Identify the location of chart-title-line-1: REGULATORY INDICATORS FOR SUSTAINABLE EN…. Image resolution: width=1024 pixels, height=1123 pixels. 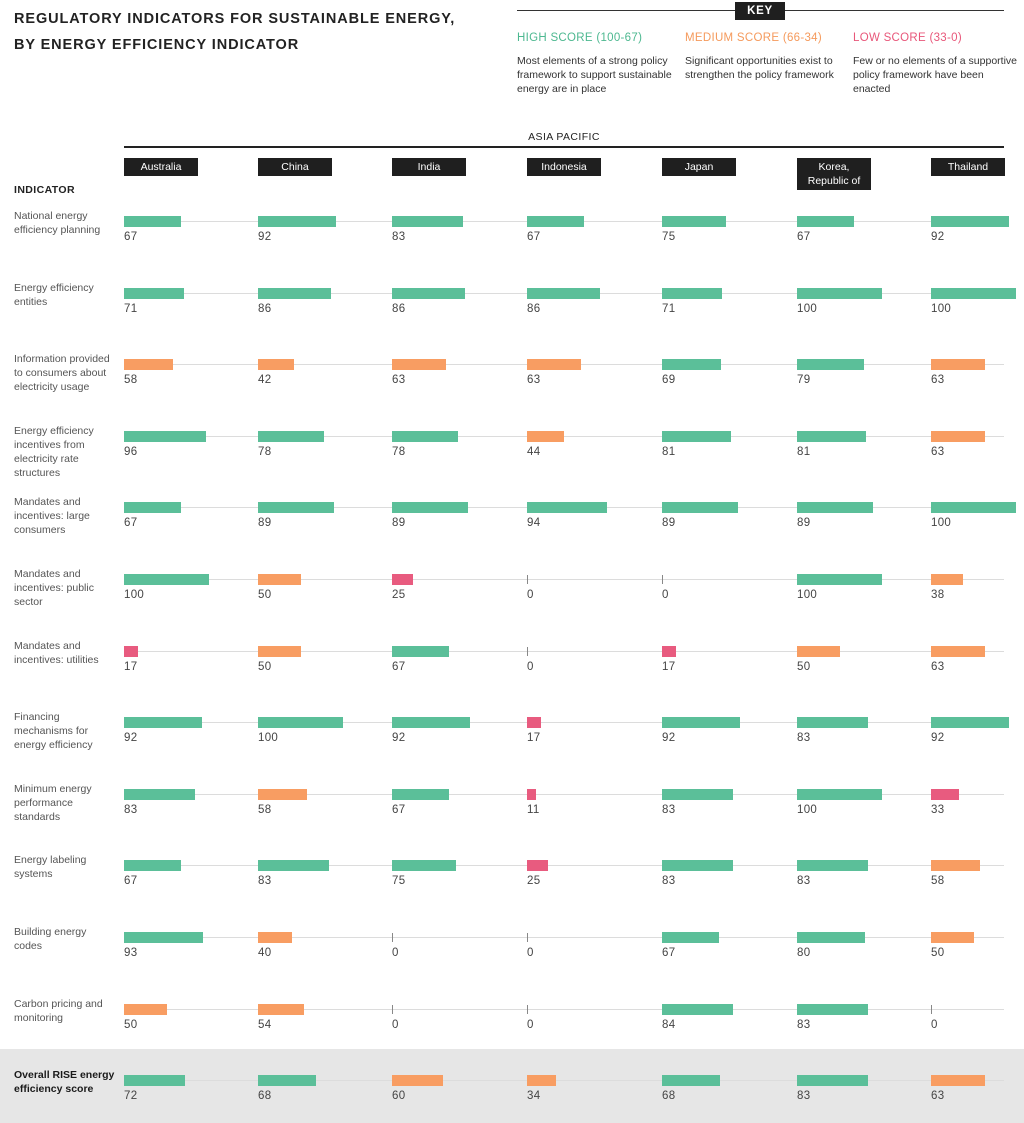
(235, 19).